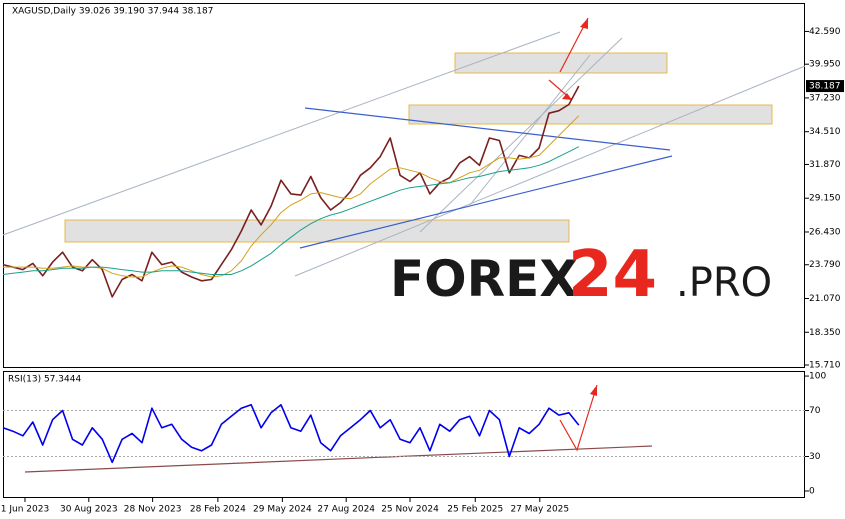 This screenshot has height=519, width=845. What do you see at coordinates (825, 199) in the screenshot?
I see `y-tick-label: 29.150` at bounding box center [825, 199].